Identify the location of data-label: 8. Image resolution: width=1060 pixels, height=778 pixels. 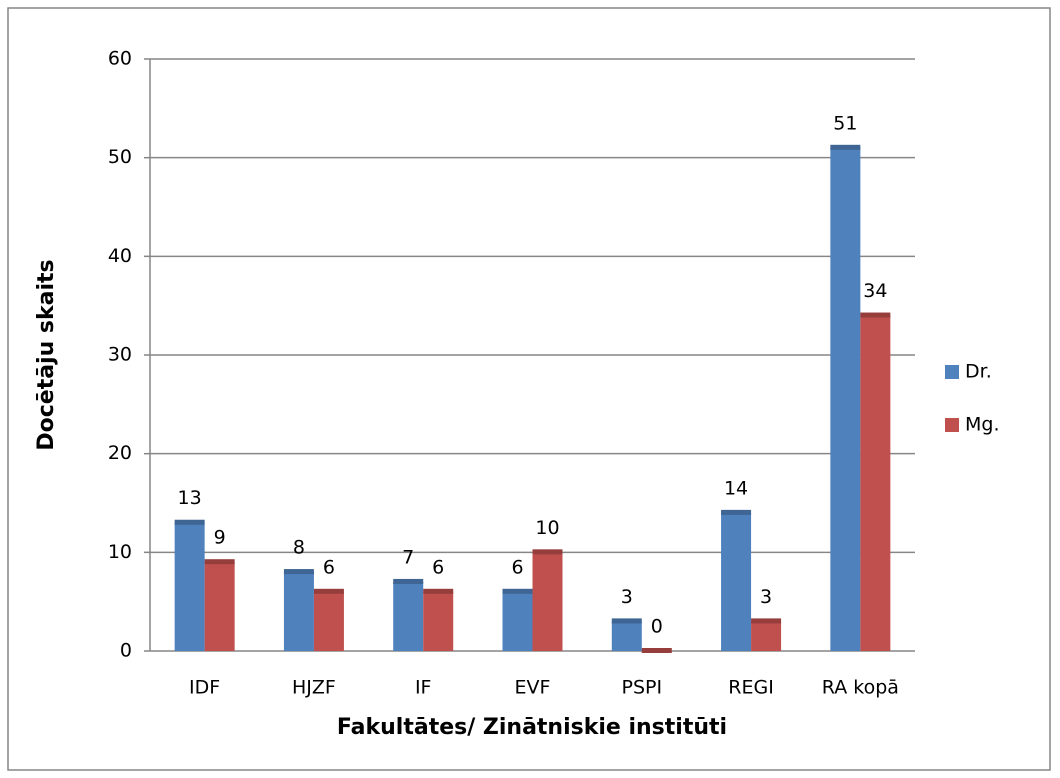
(299, 548).